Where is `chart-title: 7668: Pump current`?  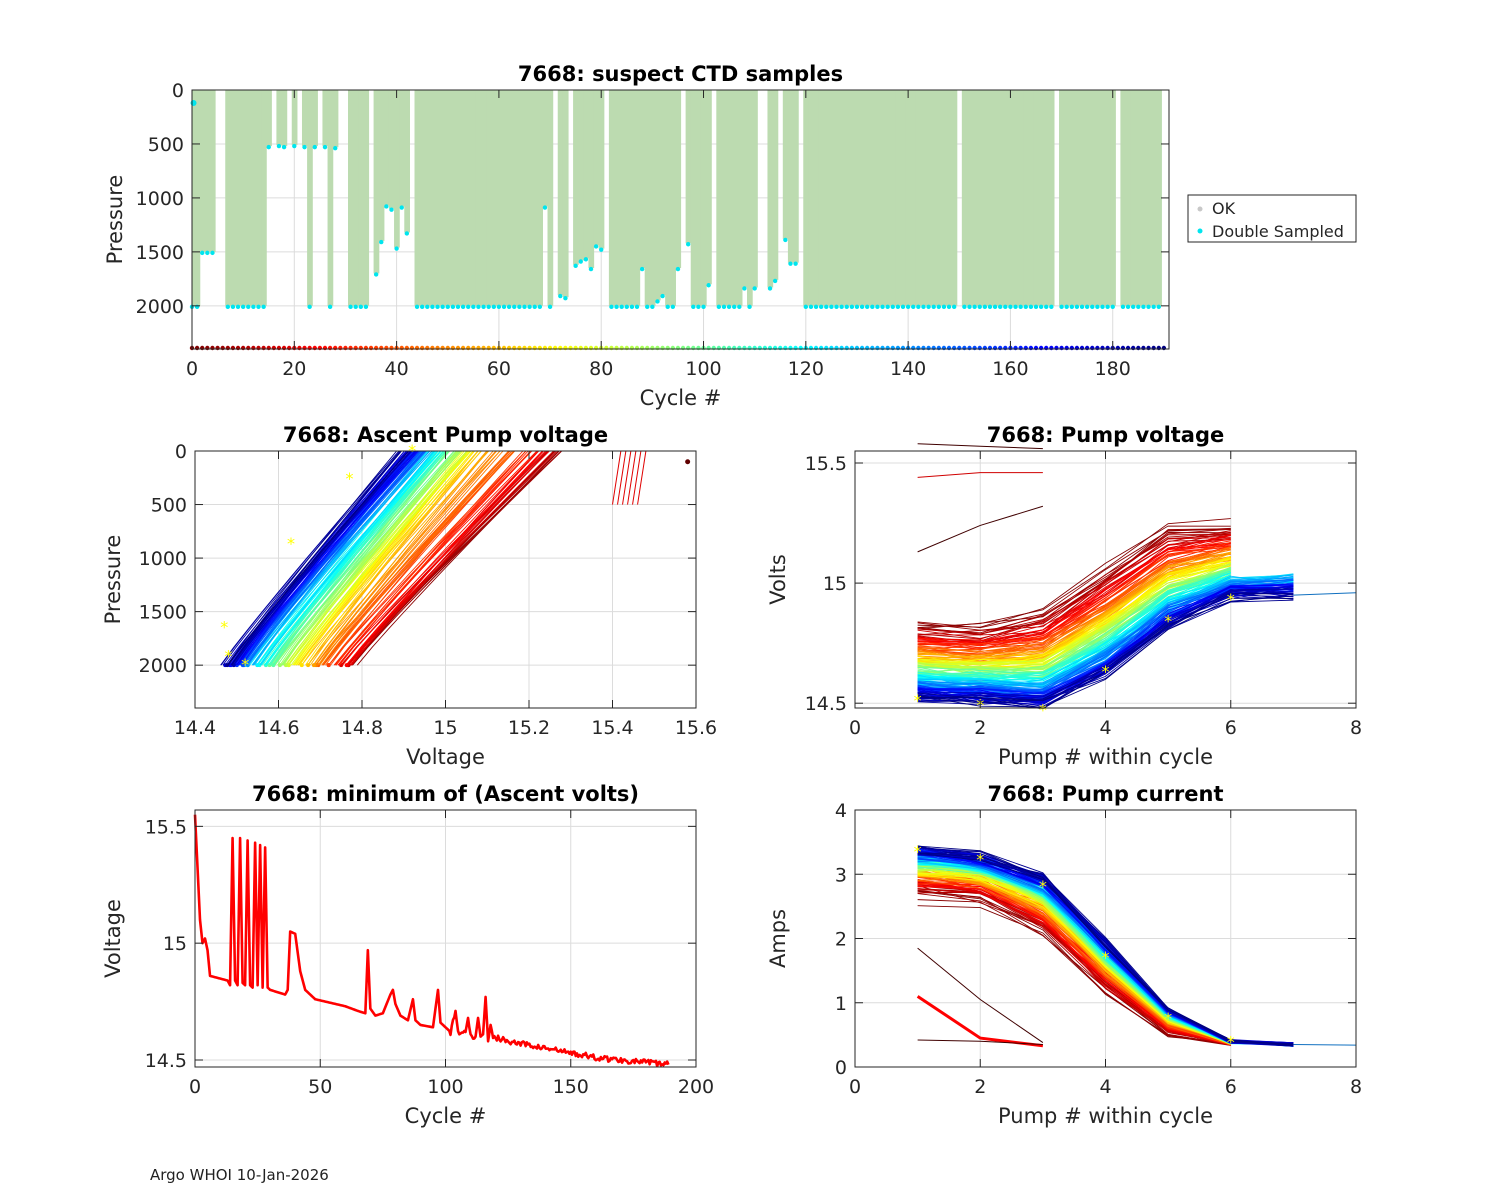 chart-title: 7668: Pump current is located at coordinates (1105, 794).